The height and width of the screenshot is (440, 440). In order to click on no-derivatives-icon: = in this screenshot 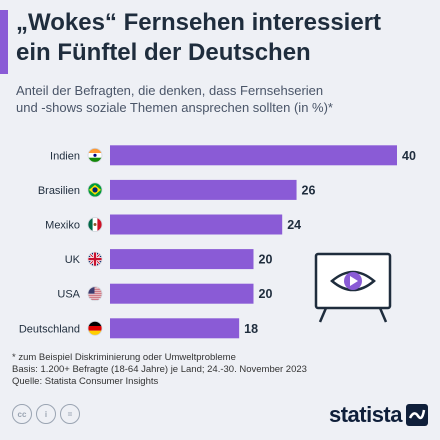, I will do `click(70, 414)`.